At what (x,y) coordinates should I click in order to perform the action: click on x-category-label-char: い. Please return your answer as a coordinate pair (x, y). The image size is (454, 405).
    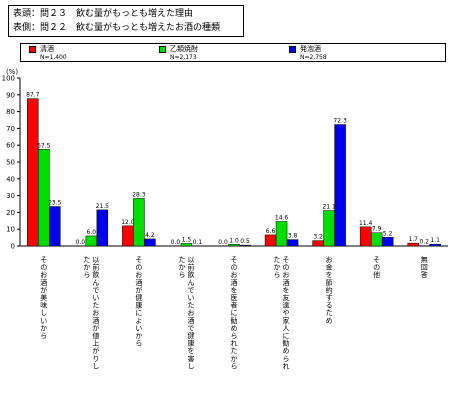
    Looking at the image, I should click on (43, 321).